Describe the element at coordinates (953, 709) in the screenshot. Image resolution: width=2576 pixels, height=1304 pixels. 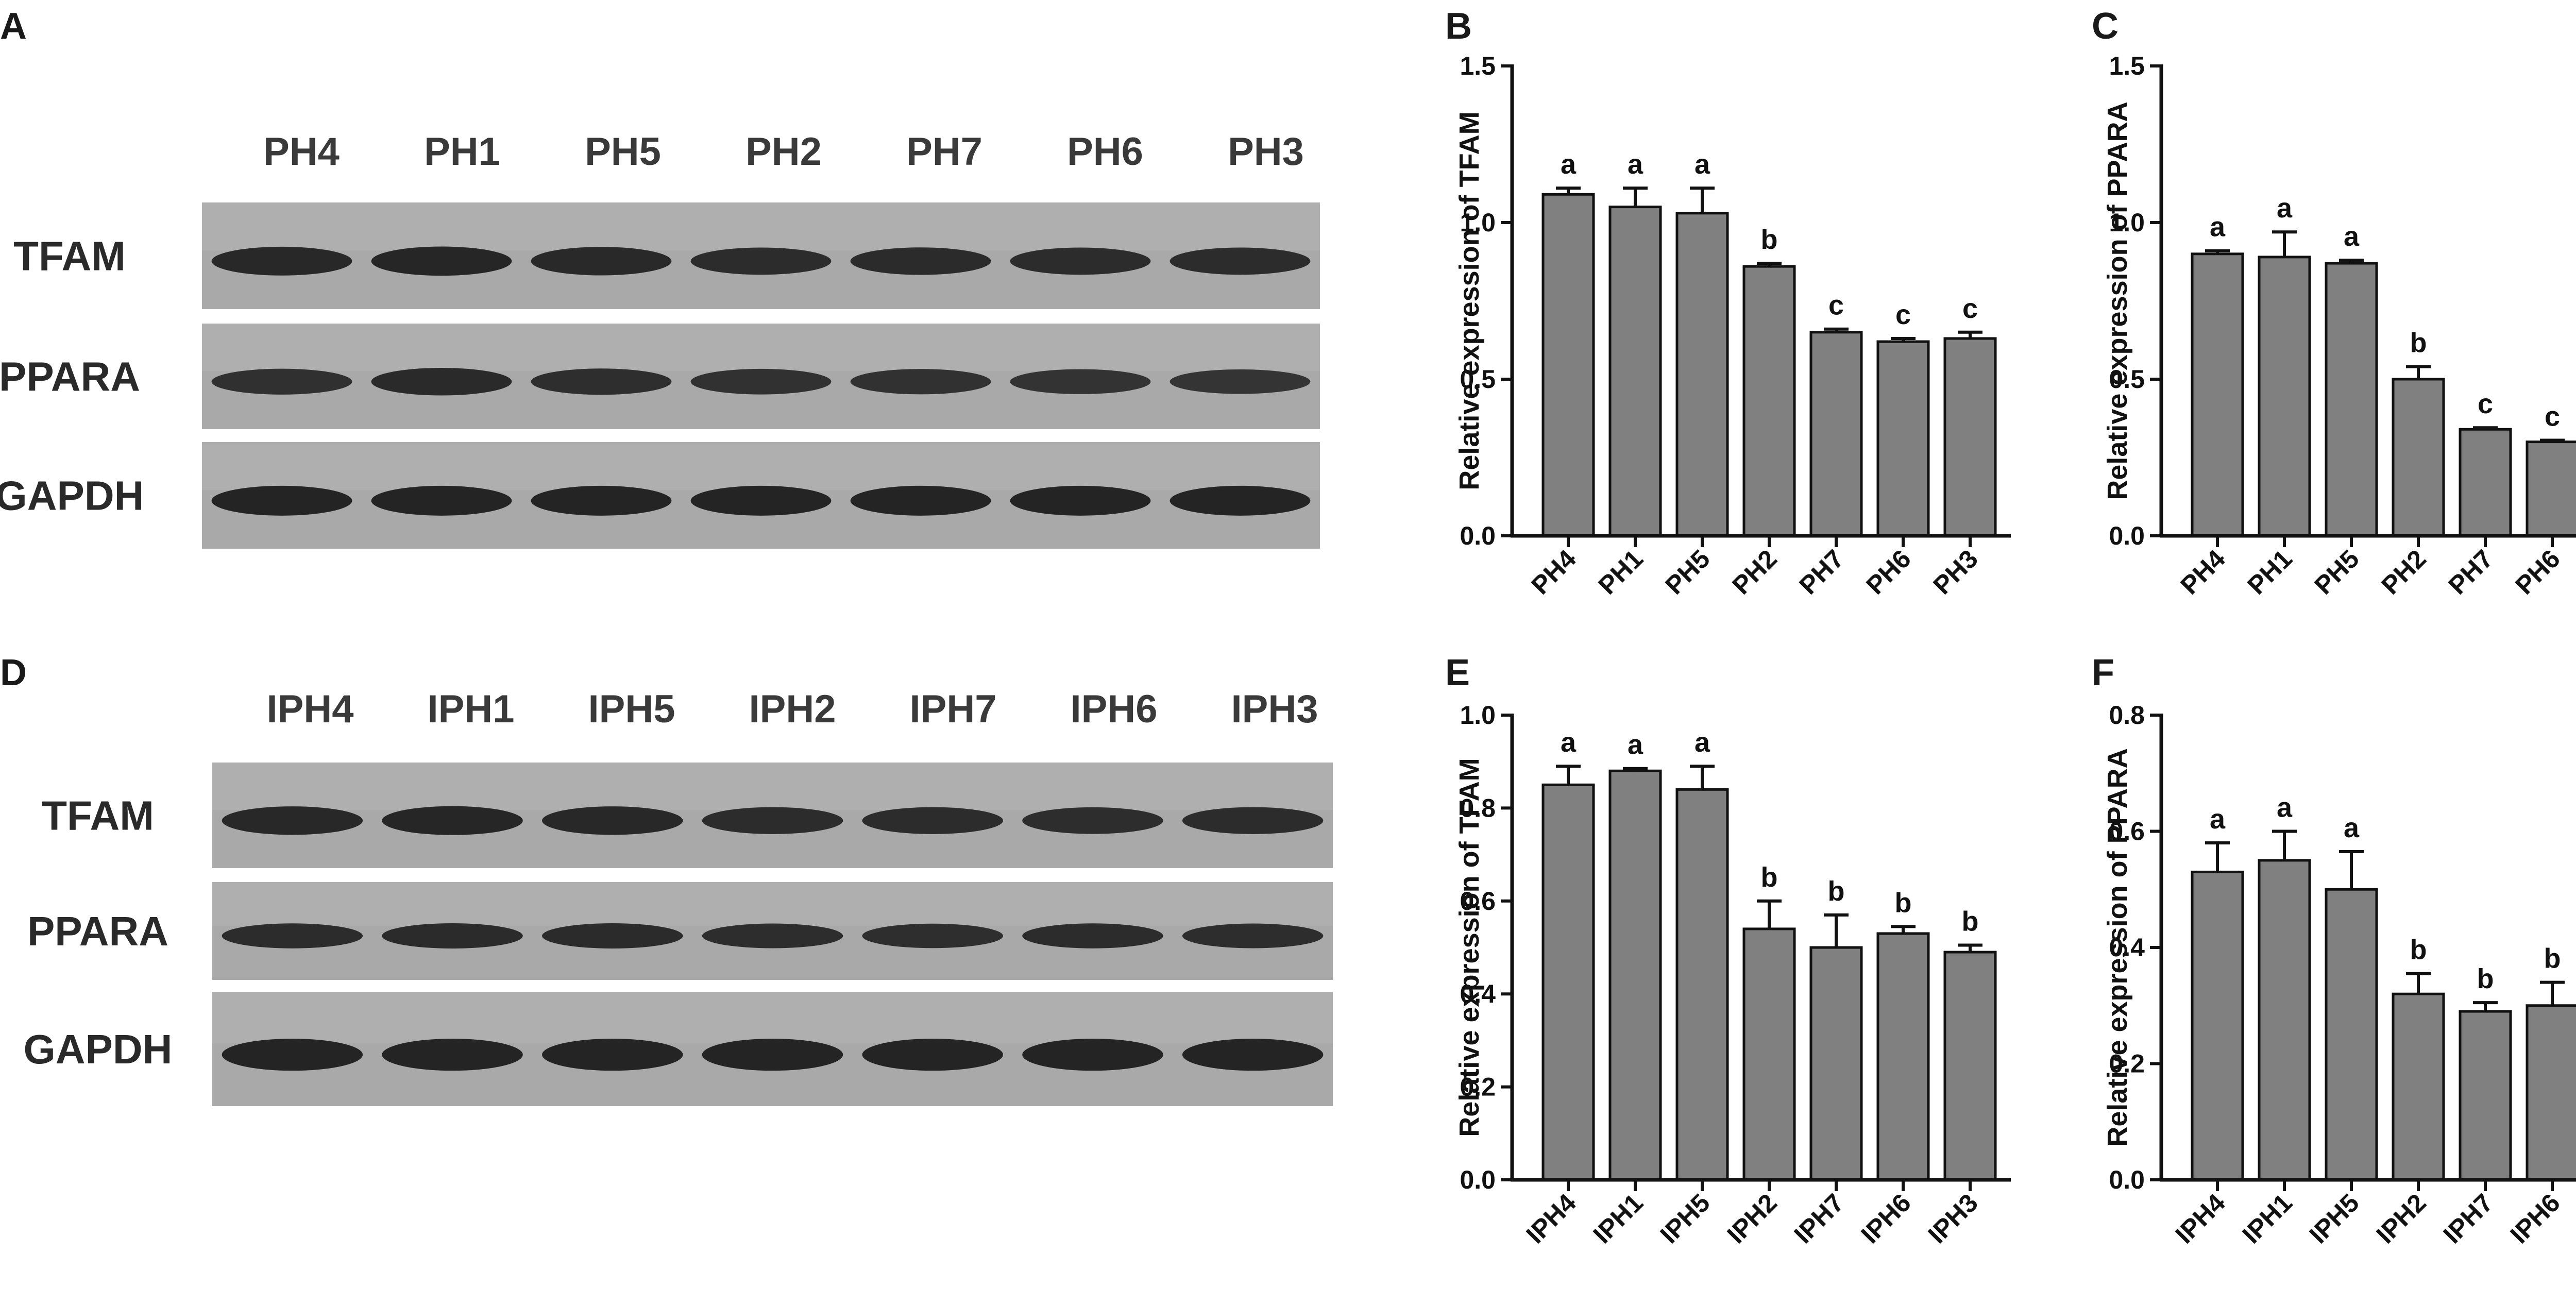
I see `blot-lane-label: IPH7` at that location.